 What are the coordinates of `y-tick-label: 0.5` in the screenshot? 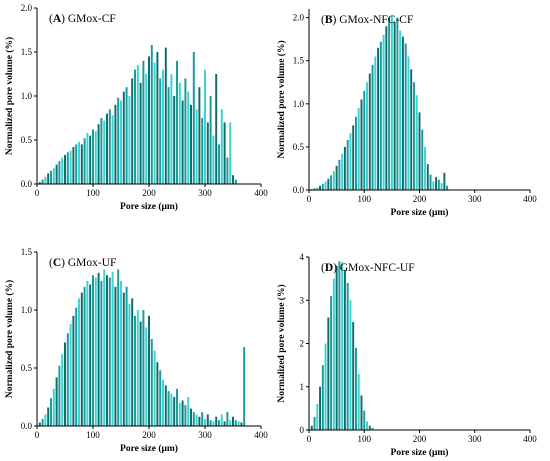 It's located at (299, 147).